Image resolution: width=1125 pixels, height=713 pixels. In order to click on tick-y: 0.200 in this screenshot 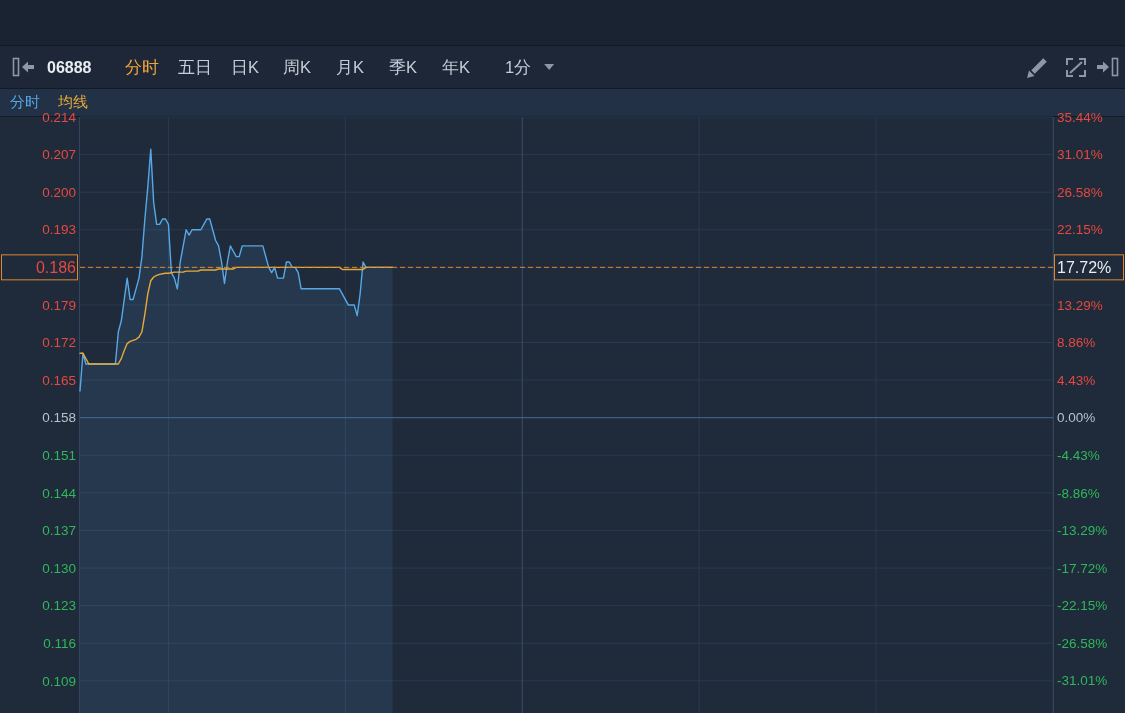, I will do `click(59, 192)`.